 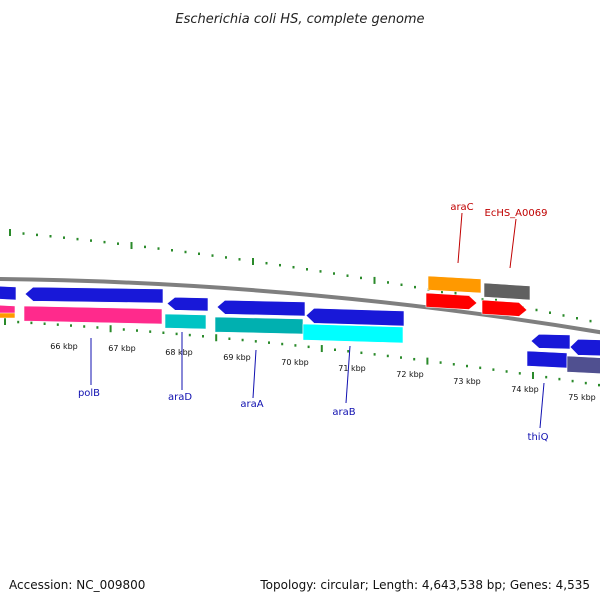 What do you see at coordinates (461, 207) in the screenshot?
I see `gene-label: araC` at bounding box center [461, 207].